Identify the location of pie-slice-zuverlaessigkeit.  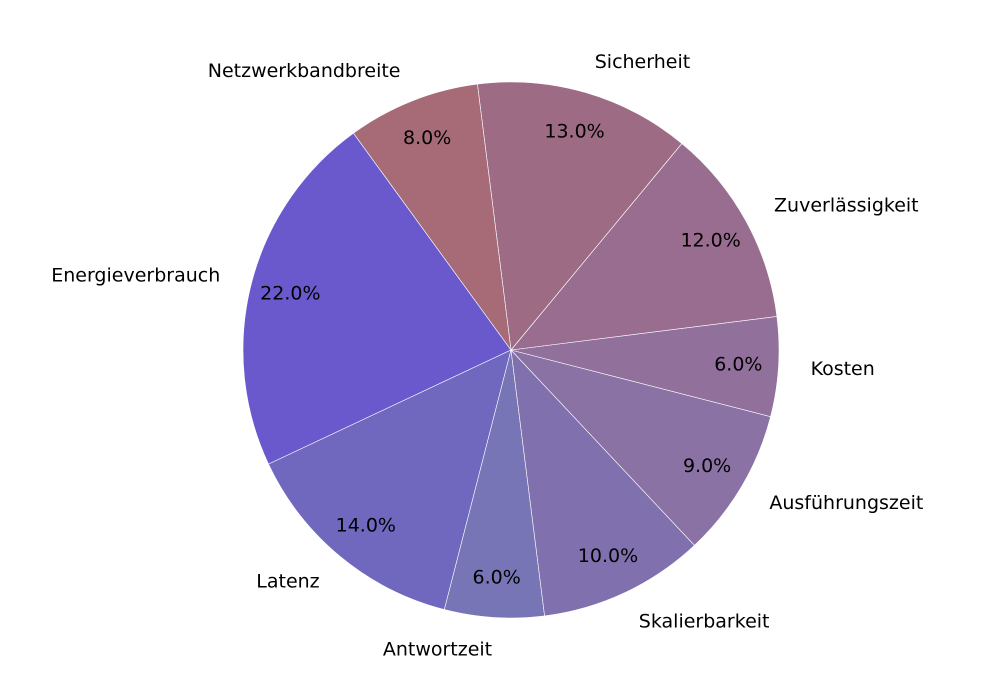
(644, 247).